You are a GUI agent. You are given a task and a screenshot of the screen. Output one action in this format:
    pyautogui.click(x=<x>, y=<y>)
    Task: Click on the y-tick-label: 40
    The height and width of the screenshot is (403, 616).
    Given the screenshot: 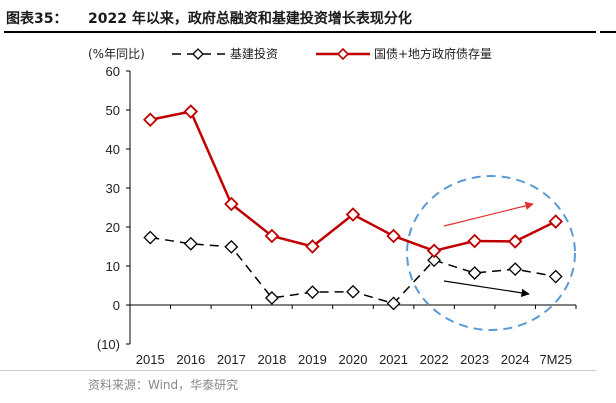 What is the action you would take?
    pyautogui.click(x=113, y=149)
    